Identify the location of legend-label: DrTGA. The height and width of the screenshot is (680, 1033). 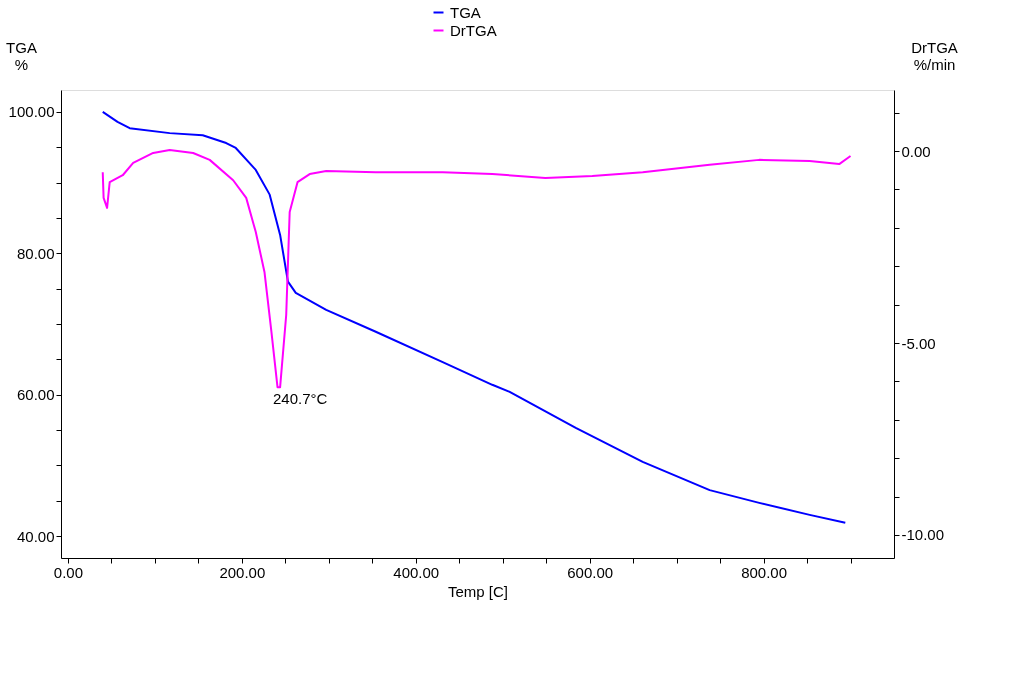
(473, 30).